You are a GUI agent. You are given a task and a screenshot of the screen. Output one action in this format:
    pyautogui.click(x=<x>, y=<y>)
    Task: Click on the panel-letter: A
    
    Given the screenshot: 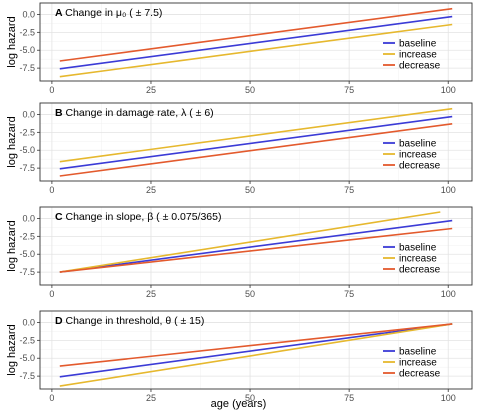 What is the action you would take?
    pyautogui.click(x=60, y=13)
    